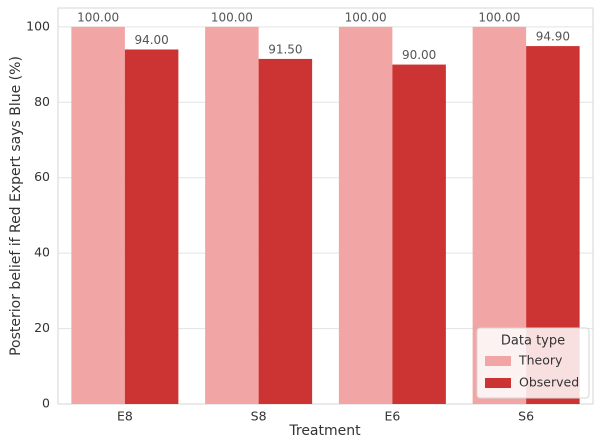 Image resolution: width=595 pixels, height=443 pixels. What do you see at coordinates (285, 49) in the screenshot?
I see `value-label: 91.50` at bounding box center [285, 49].